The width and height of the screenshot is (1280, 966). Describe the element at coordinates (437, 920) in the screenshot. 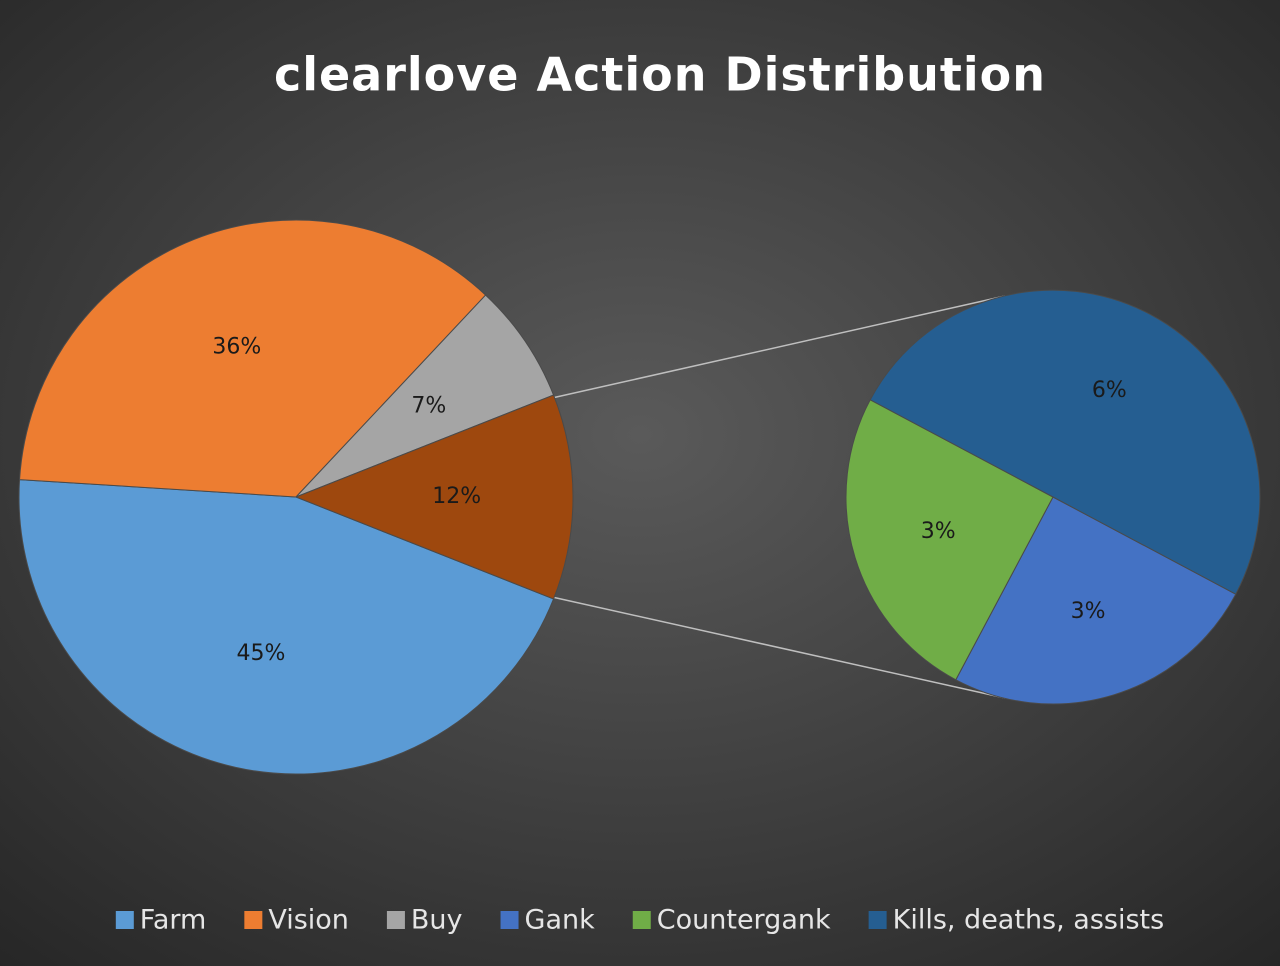

I see `legend-label: Buy` at that location.